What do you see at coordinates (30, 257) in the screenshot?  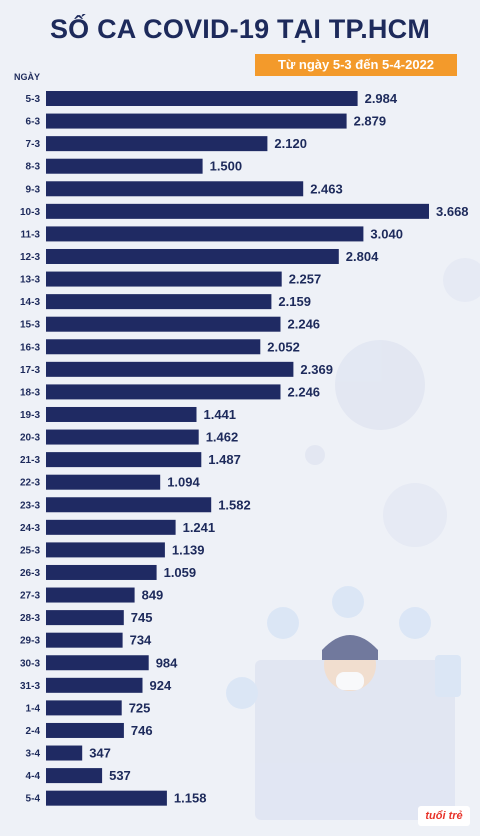 I see `category-label: 12-3` at bounding box center [30, 257].